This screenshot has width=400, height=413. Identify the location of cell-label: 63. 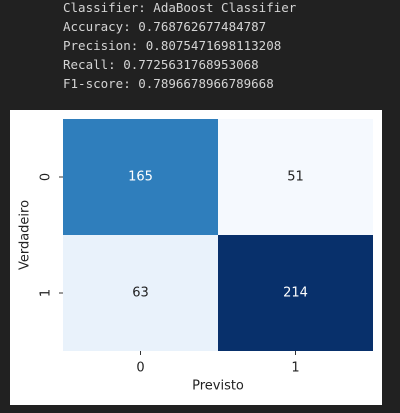
(140, 293).